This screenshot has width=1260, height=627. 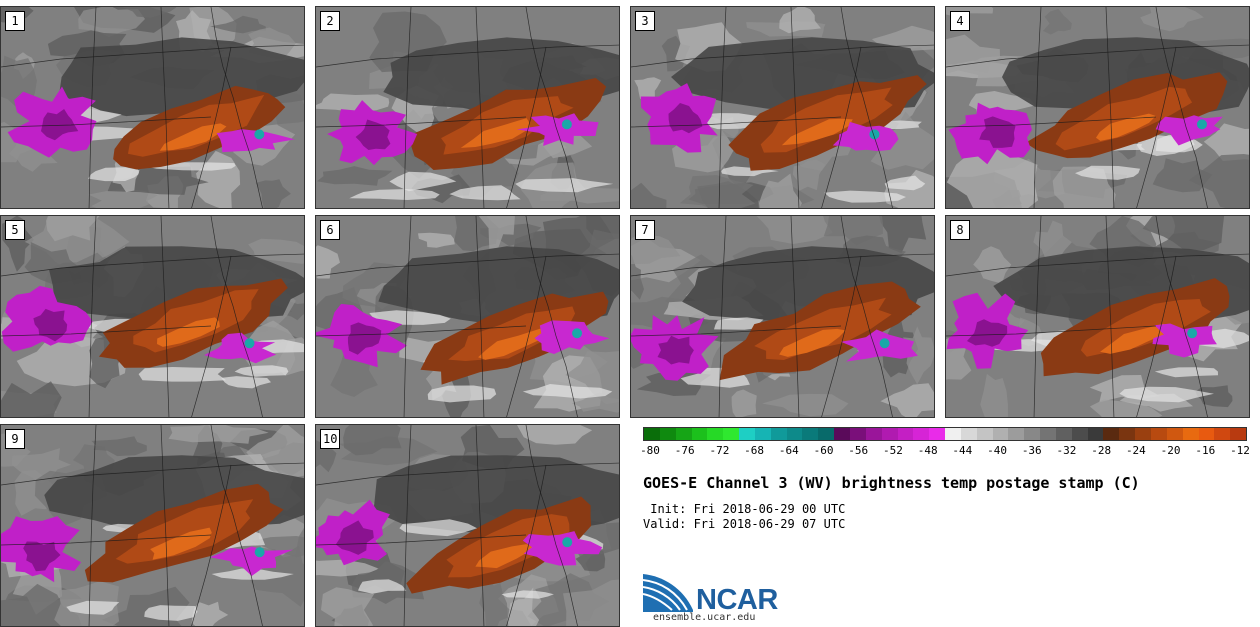 What do you see at coordinates (744, 524) in the screenshot?
I see `valid-time: Valid: Fri 2018-06-29 07 UTC` at bounding box center [744, 524].